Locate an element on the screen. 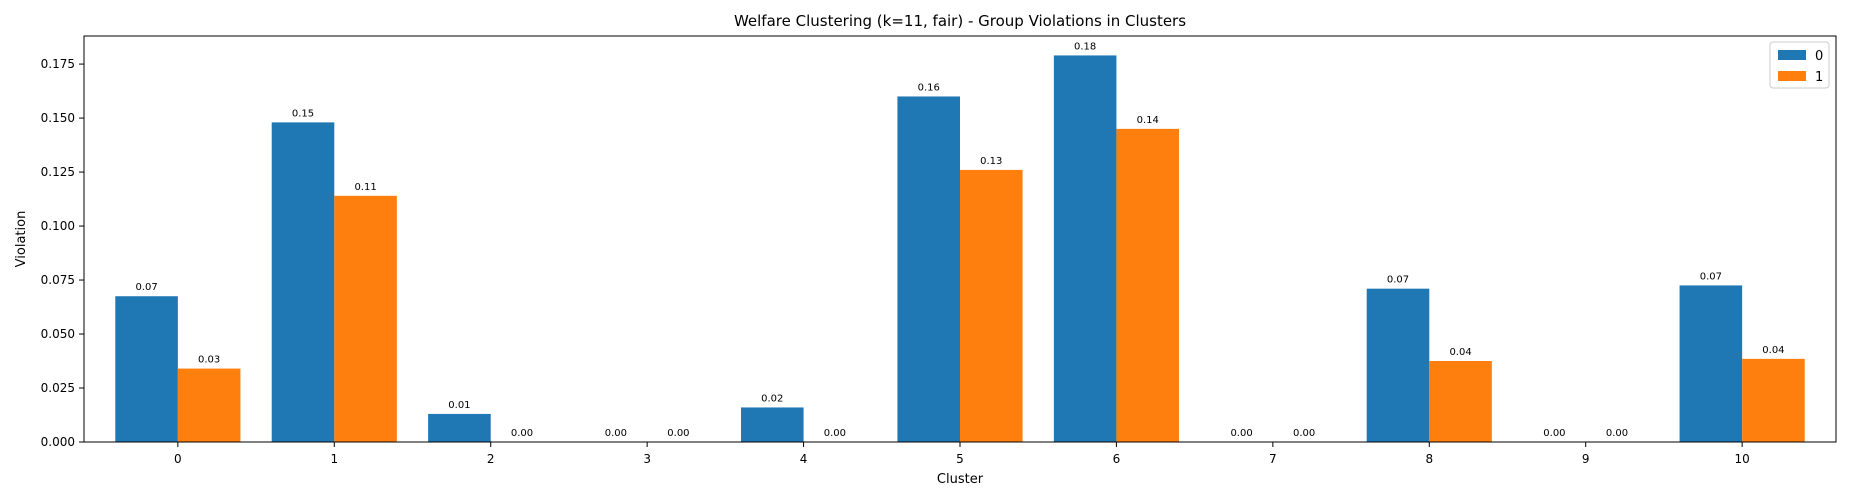  x-tick-label: 8 is located at coordinates (1429, 459).